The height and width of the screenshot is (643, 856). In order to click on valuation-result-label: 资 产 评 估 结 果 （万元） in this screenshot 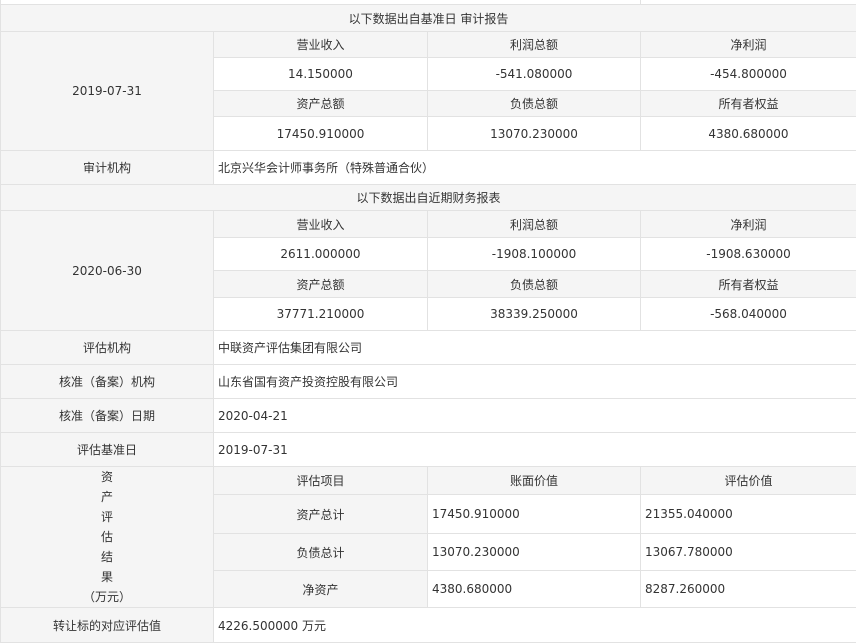, I will do `click(107, 537)`.